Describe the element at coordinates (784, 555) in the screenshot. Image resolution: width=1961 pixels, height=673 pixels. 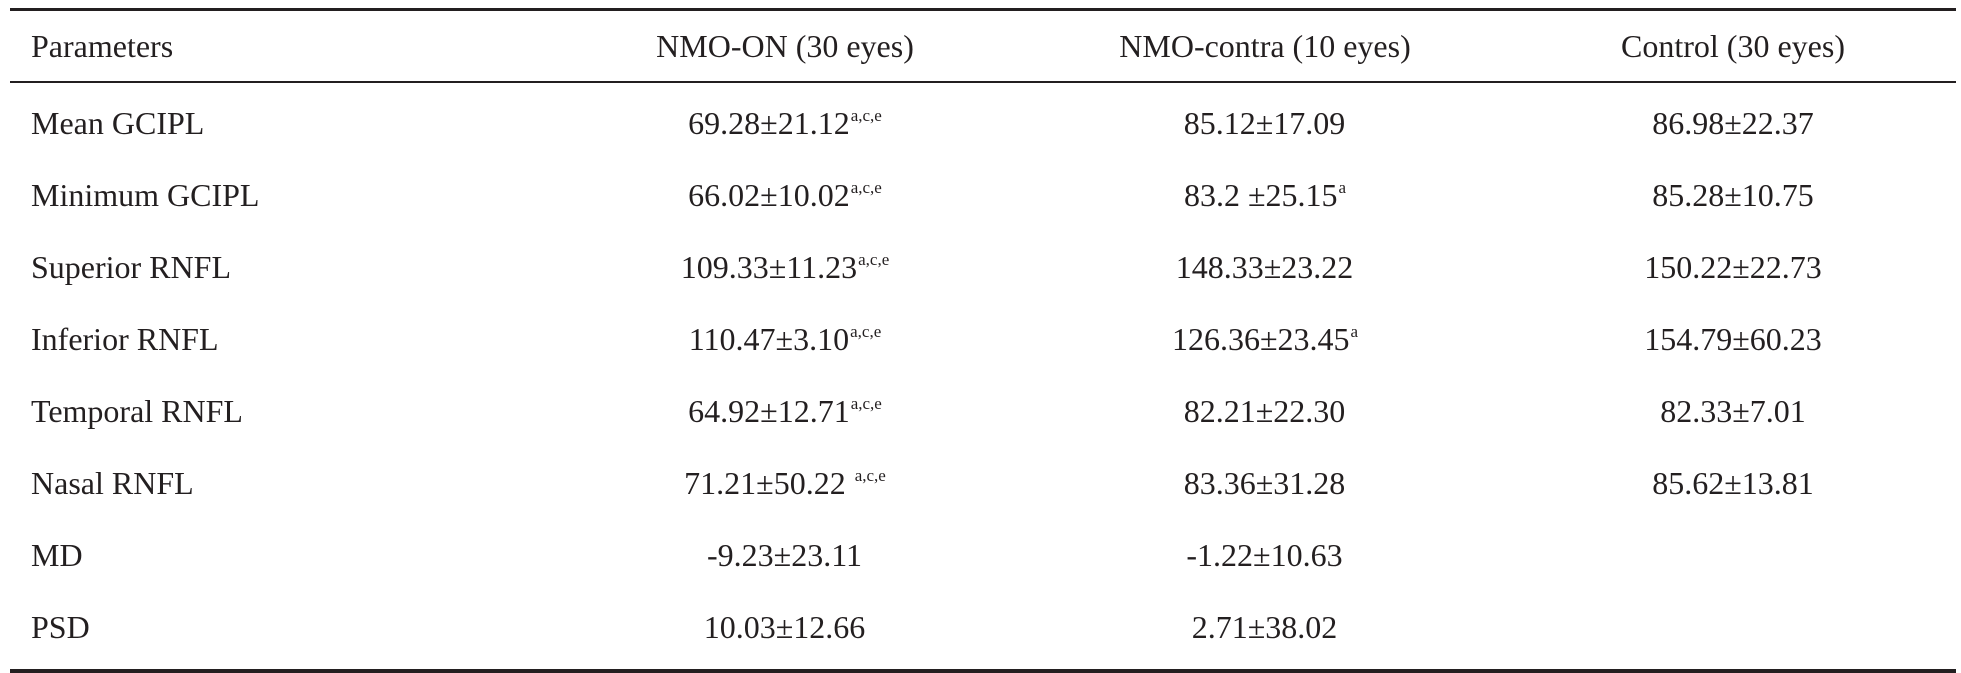
I see `nmo-on-cell: -9.23±23.11` at that location.